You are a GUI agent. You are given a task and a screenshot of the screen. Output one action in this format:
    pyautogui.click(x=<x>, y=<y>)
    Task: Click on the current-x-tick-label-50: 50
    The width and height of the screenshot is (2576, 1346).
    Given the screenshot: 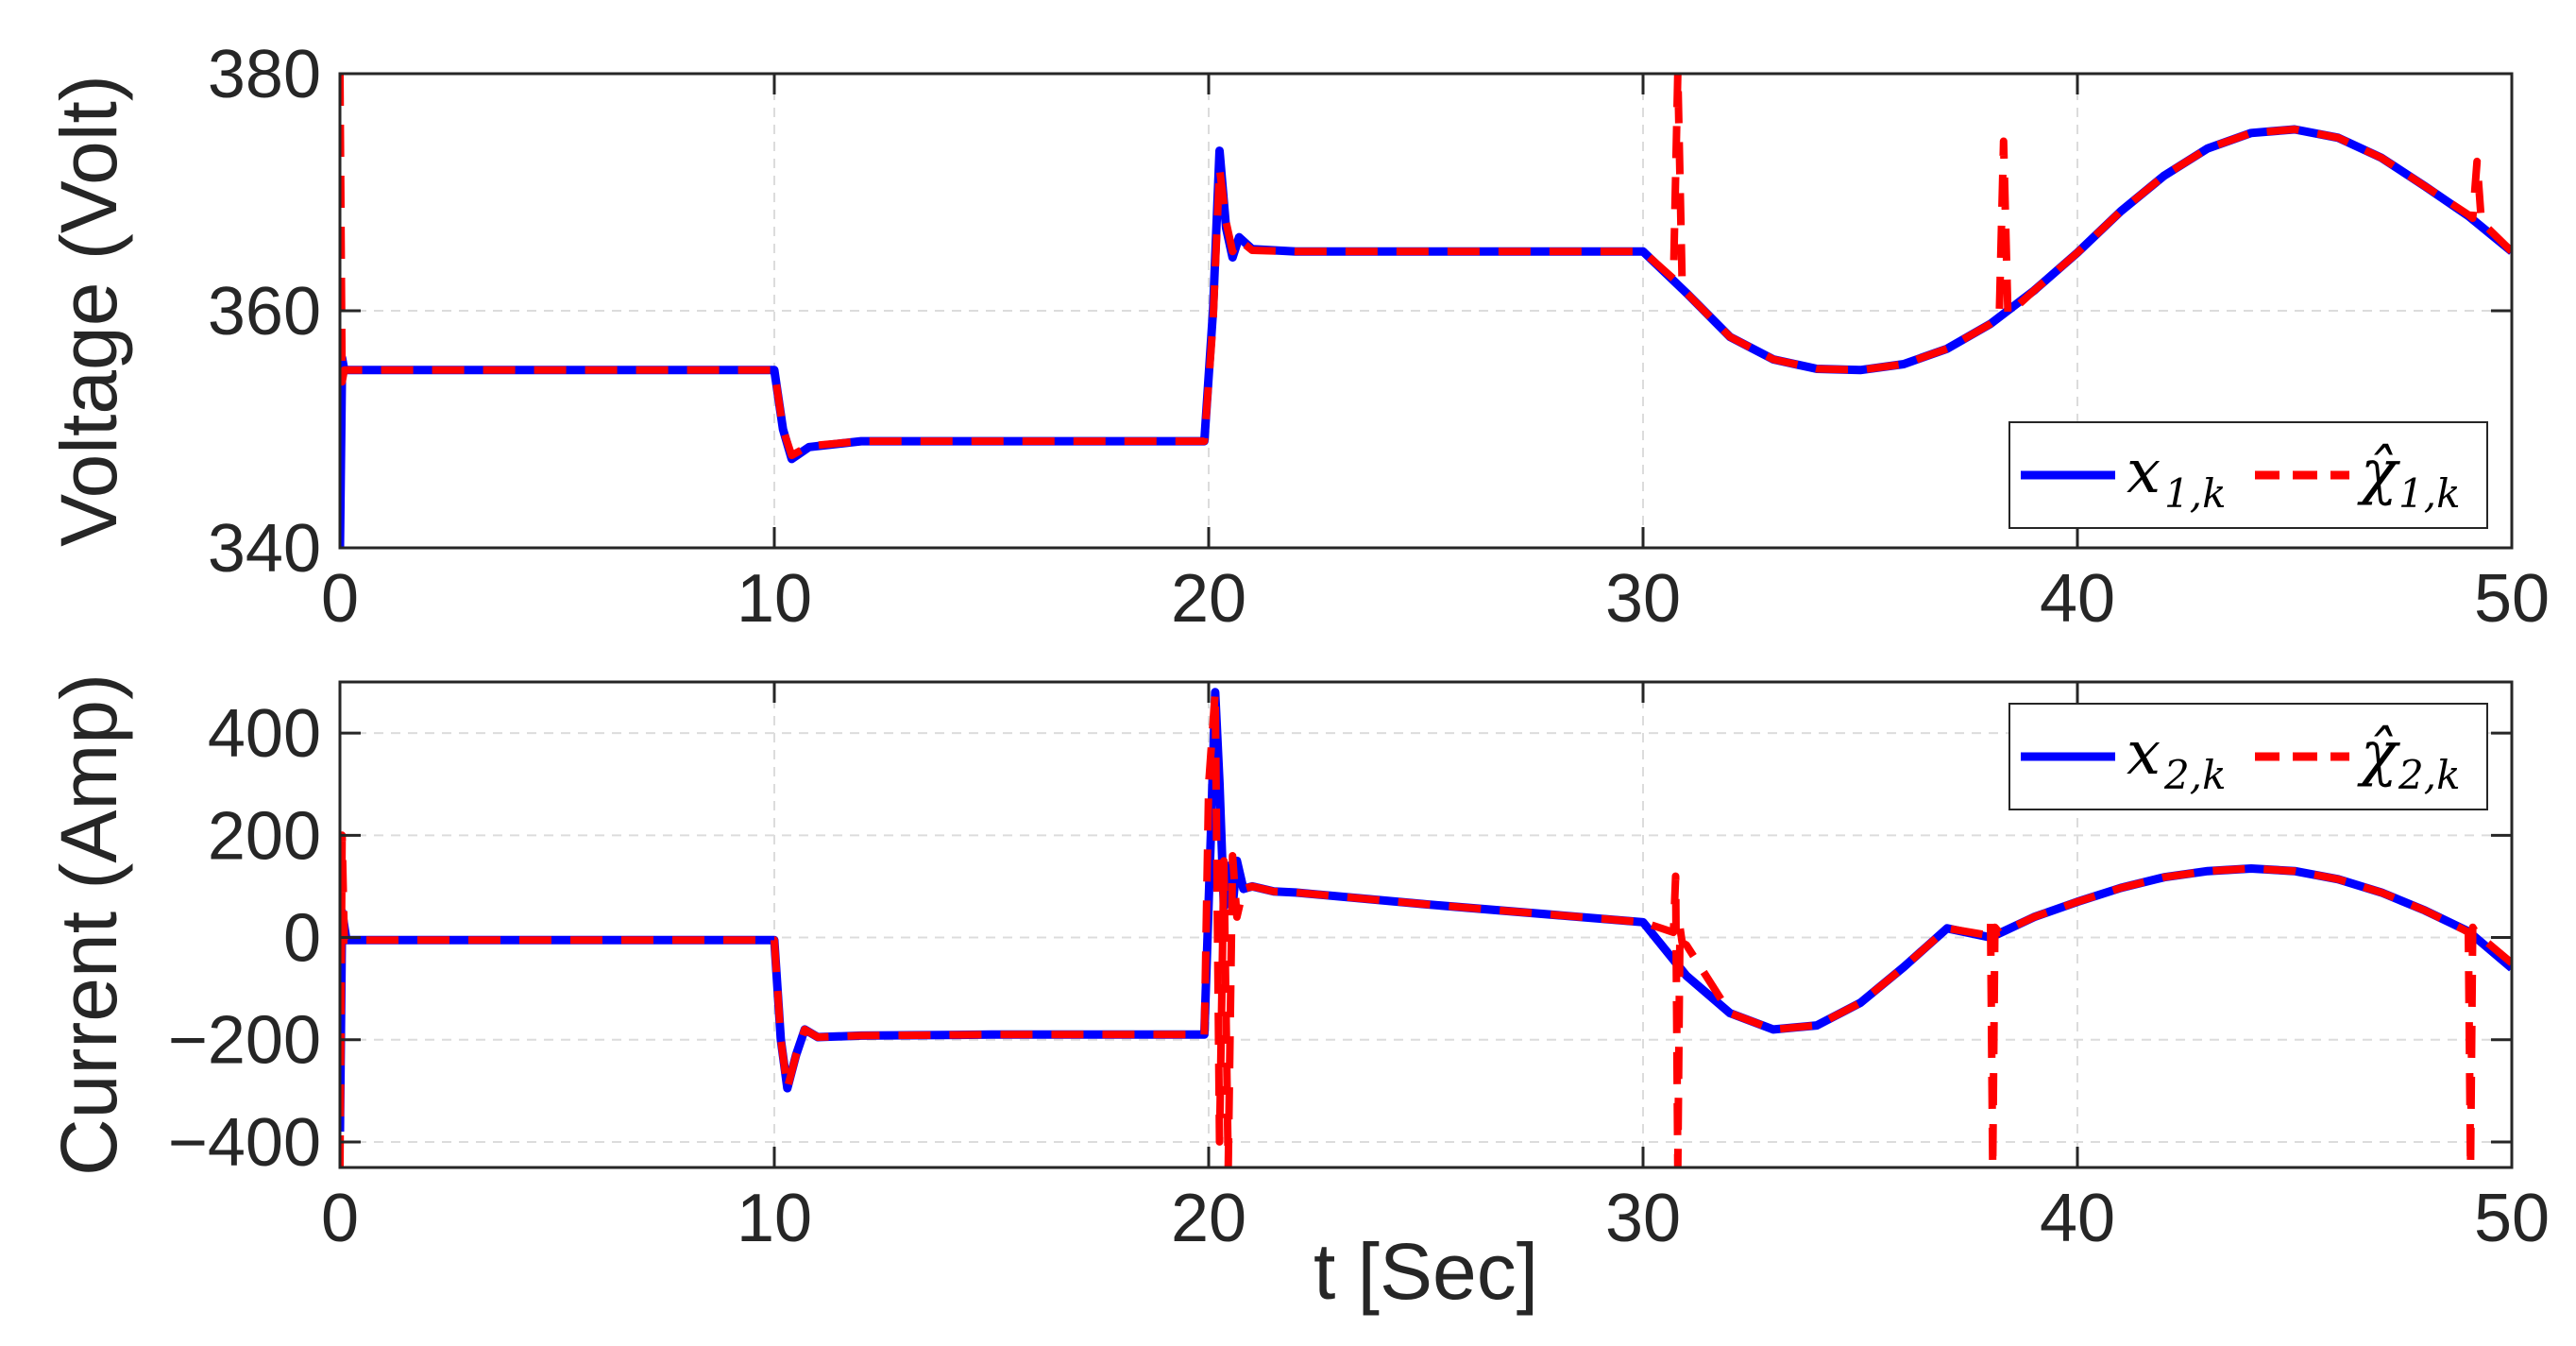 What is the action you would take?
    pyautogui.click(x=2512, y=1218)
    